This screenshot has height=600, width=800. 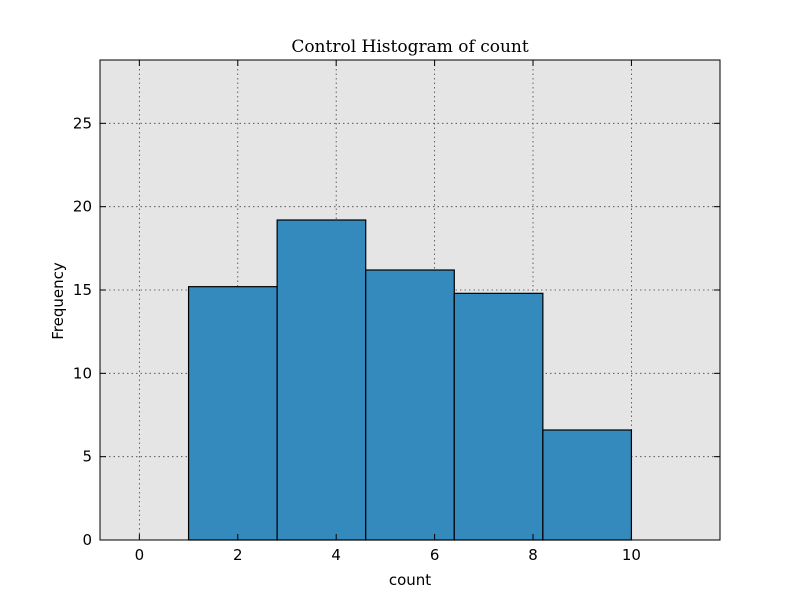 I want to click on y-tick-label: 5, so click(x=87, y=457).